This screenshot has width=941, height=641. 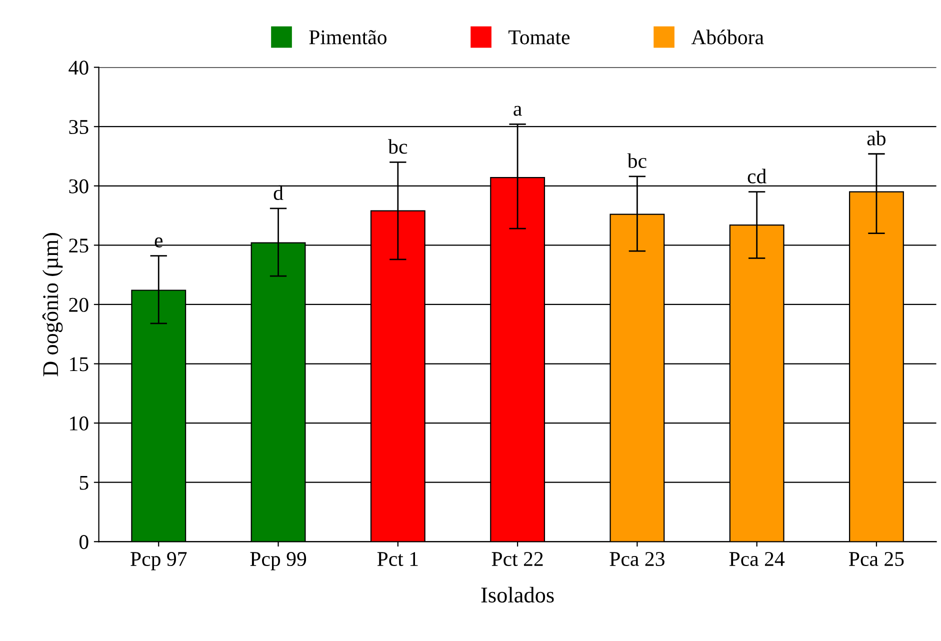 I want to click on y-tick-label: 40, so click(x=78, y=67).